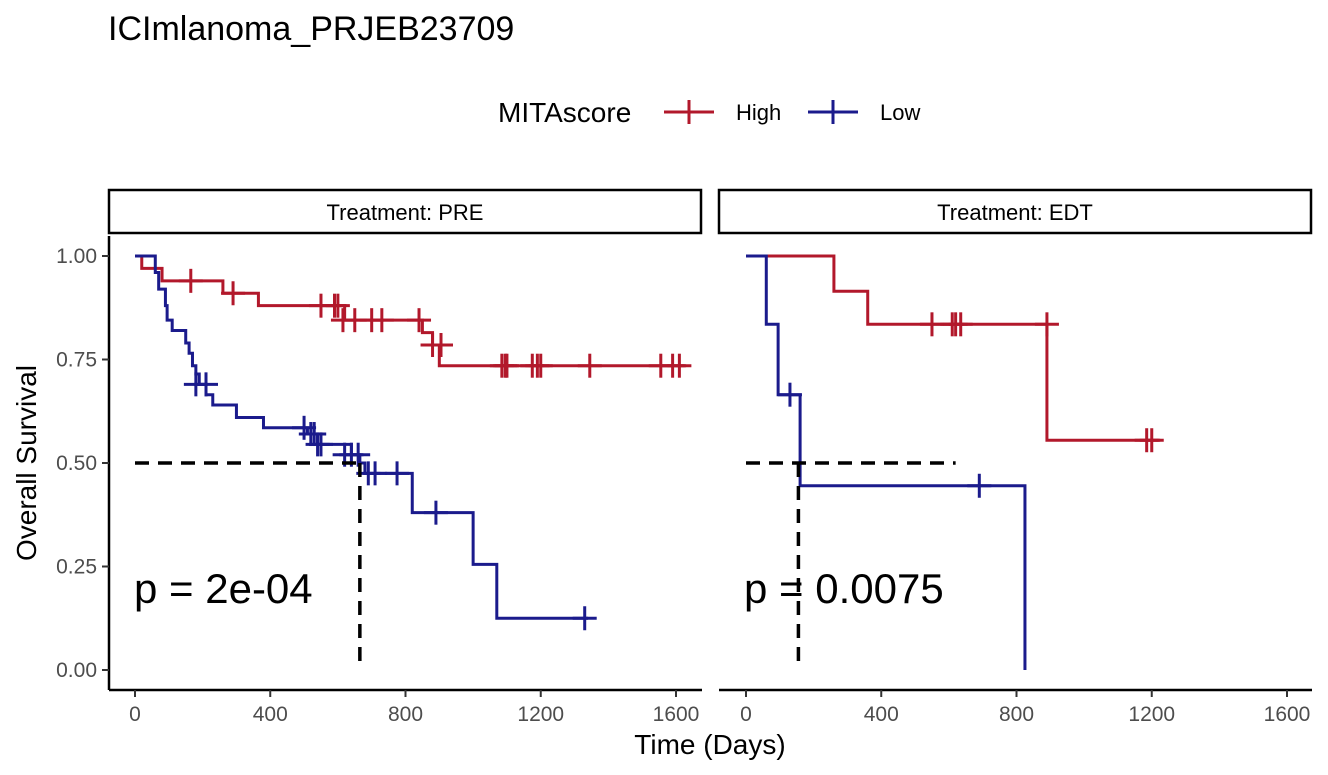  What do you see at coordinates (900, 112) in the screenshot?
I see `legend-label-low: Low` at bounding box center [900, 112].